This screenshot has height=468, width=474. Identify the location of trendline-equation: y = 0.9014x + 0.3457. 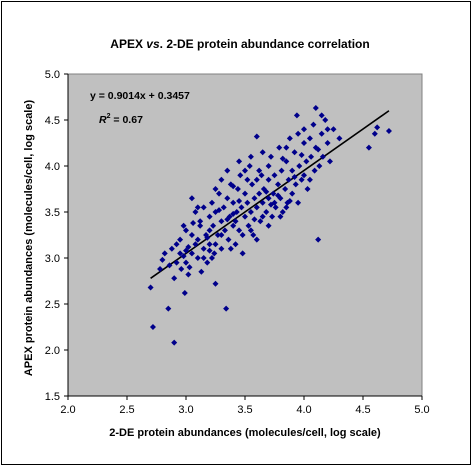
(140, 96).